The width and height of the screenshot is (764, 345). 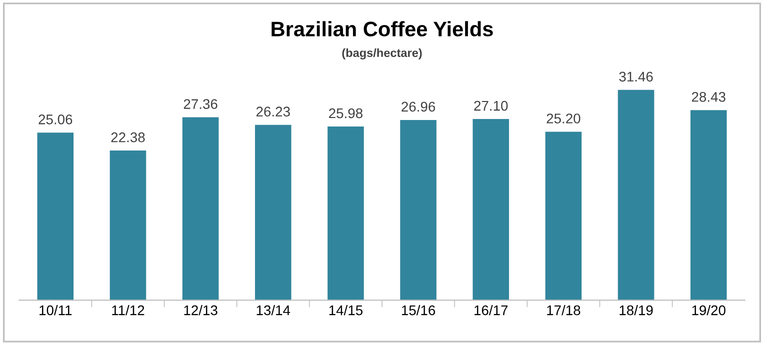 I want to click on data-label: 22.38, so click(x=128, y=137).